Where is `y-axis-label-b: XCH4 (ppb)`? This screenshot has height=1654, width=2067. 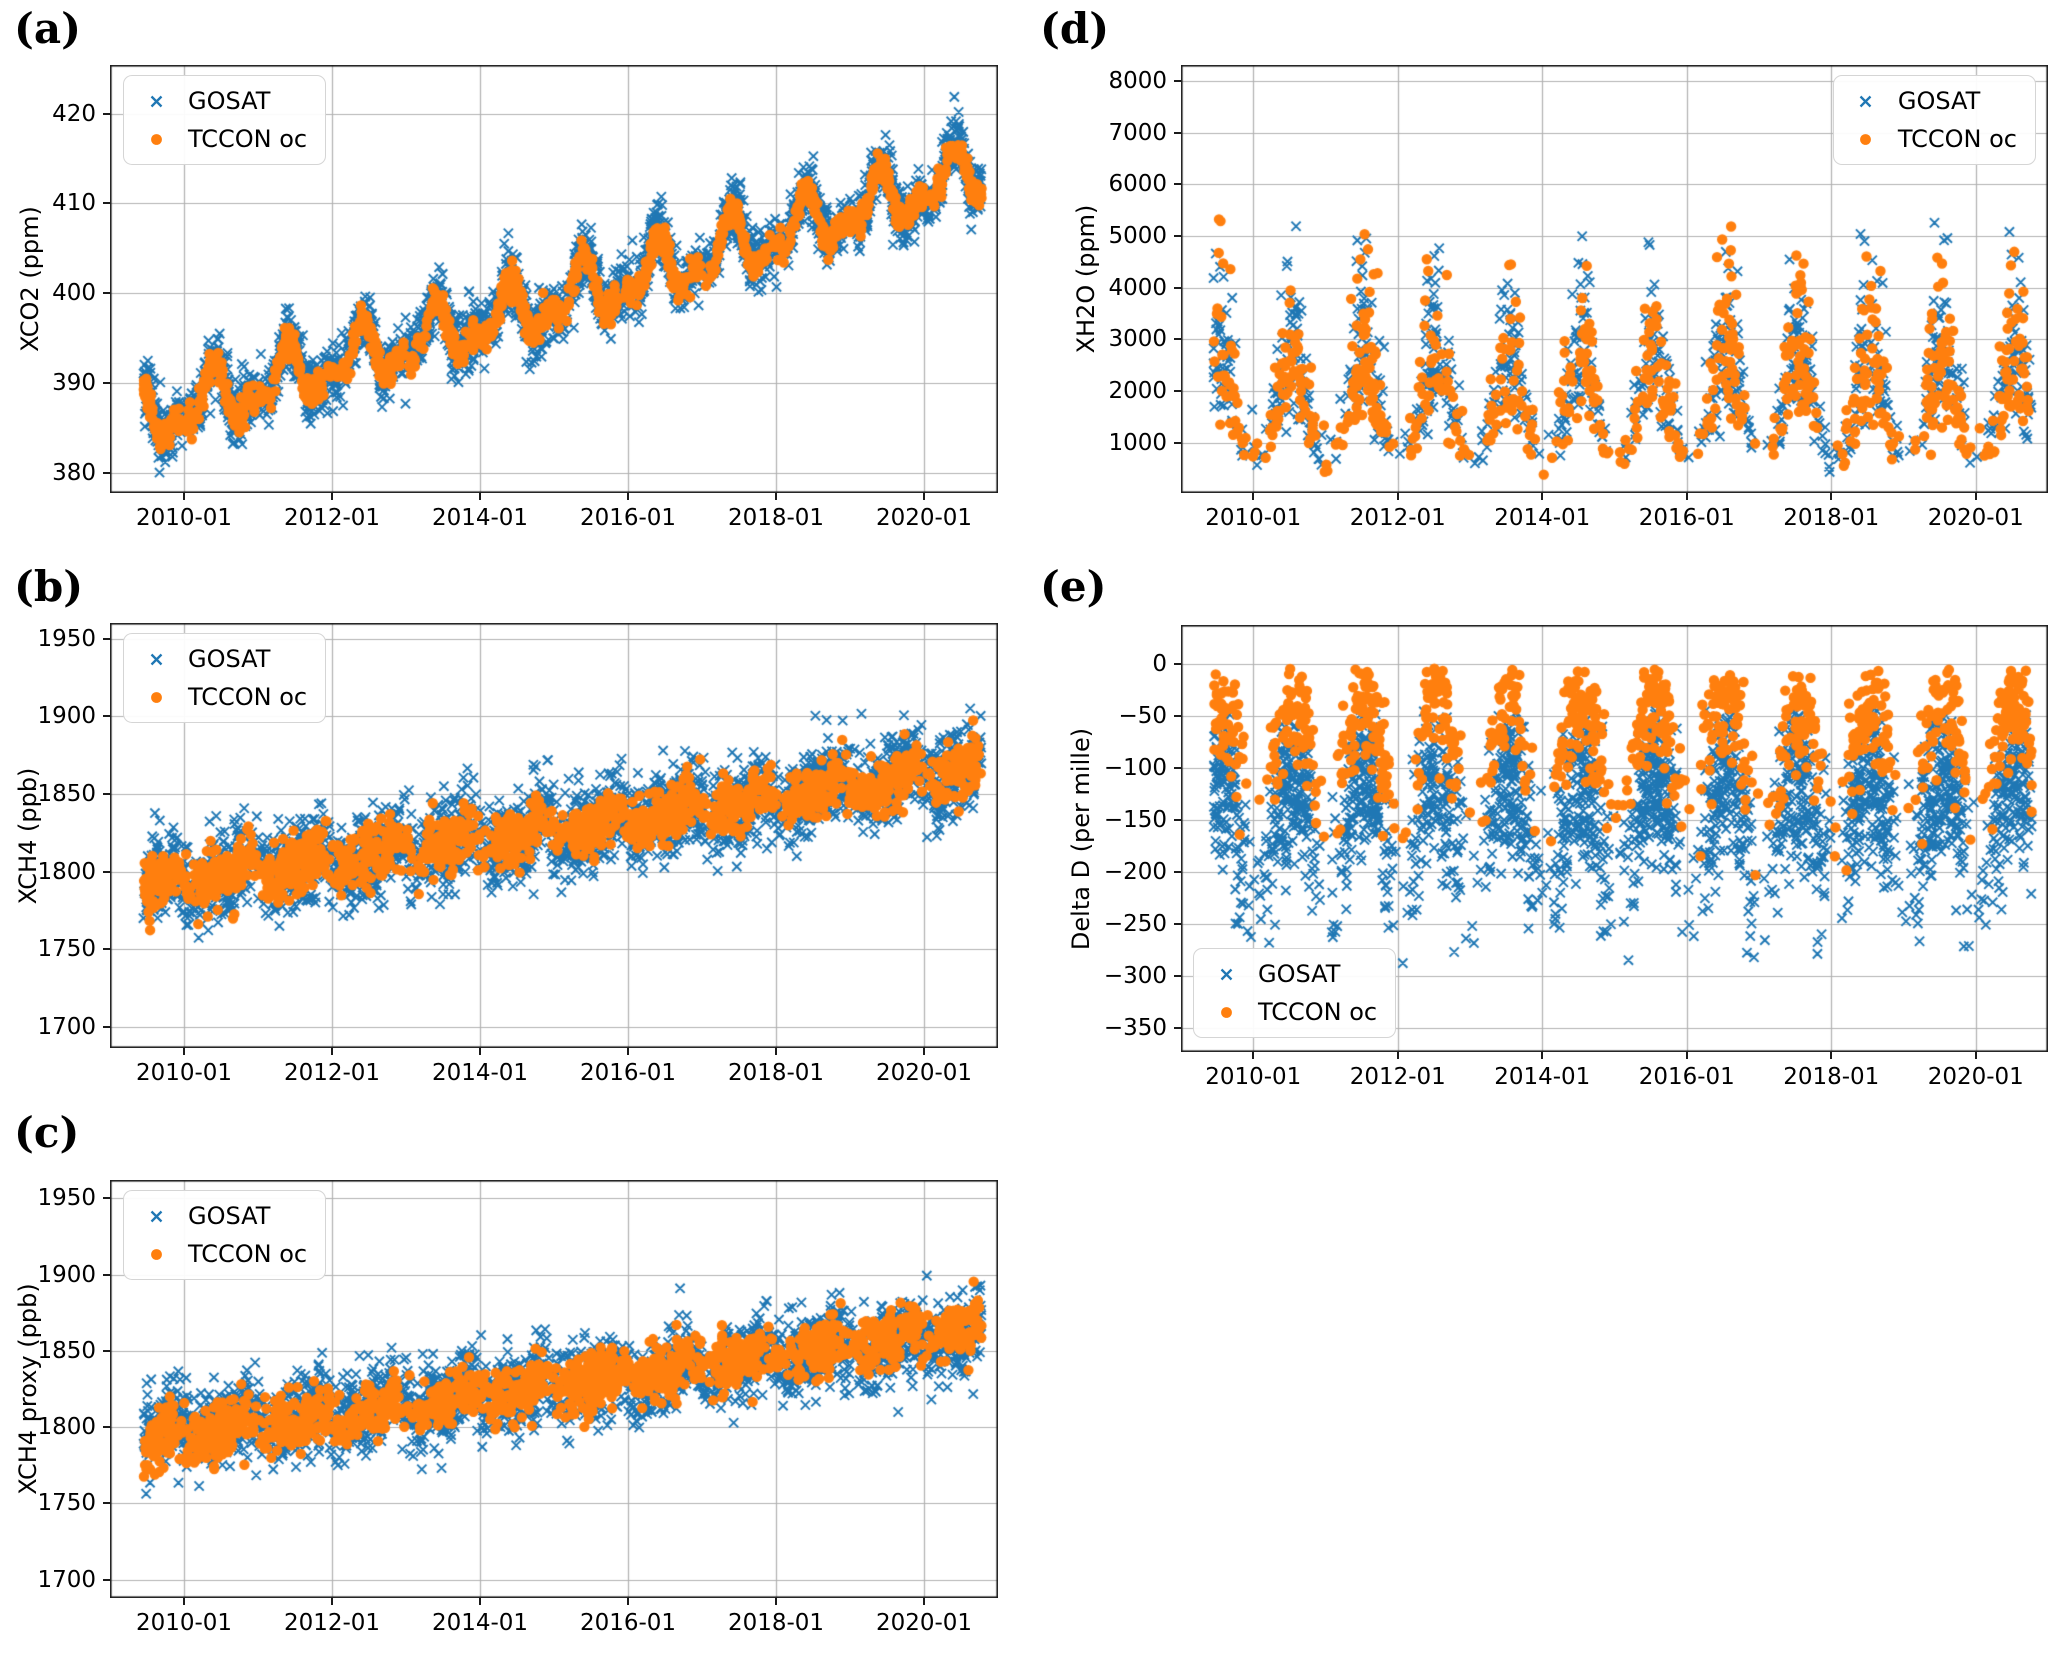 y-axis-label-b: XCH4 (ppb) is located at coordinates (28, 835).